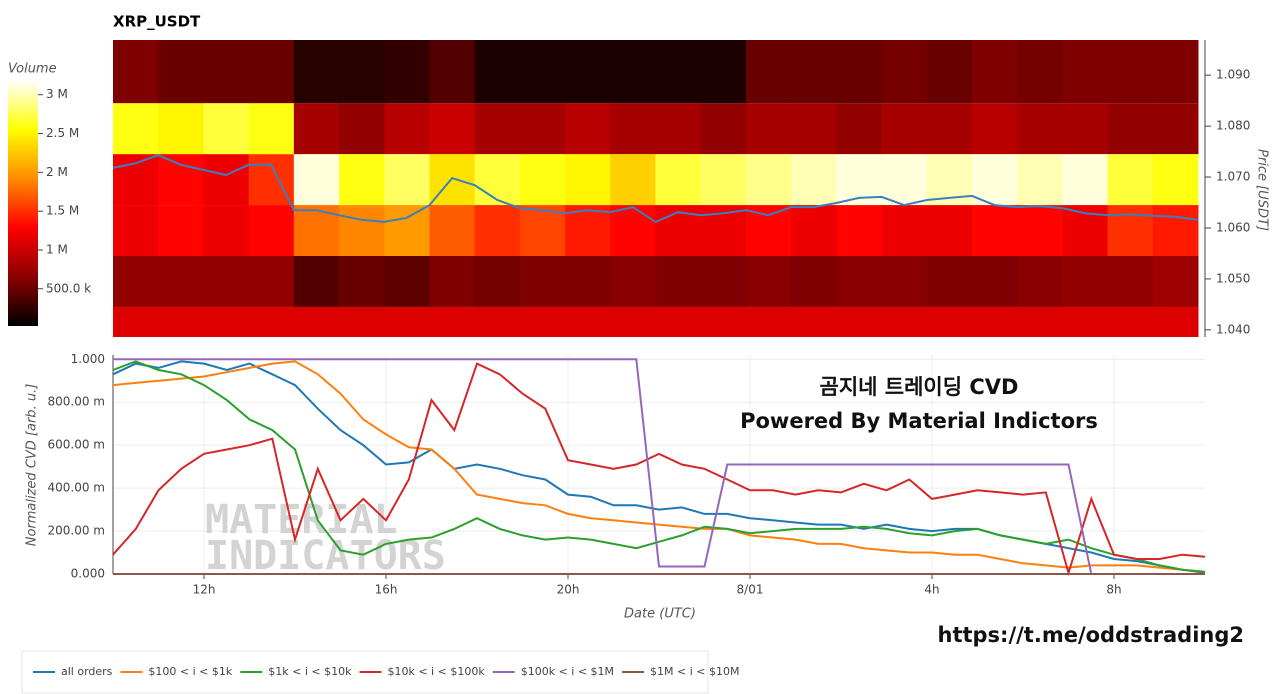 This screenshot has height=694, width=1280. Describe the element at coordinates (23, 203) in the screenshot. I see `colorbar` at that location.